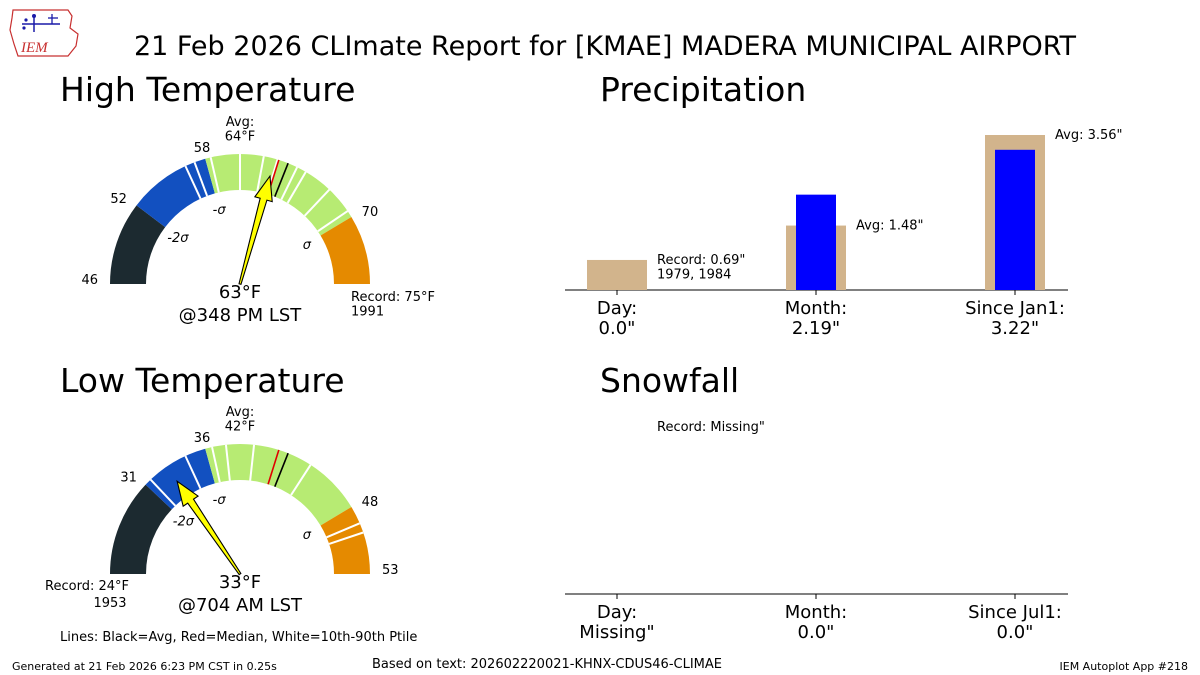 The image size is (1200, 675). What do you see at coordinates (890, 226) in the screenshot?
I see `bar-annotation: Avg: 1.48"` at bounding box center [890, 226].